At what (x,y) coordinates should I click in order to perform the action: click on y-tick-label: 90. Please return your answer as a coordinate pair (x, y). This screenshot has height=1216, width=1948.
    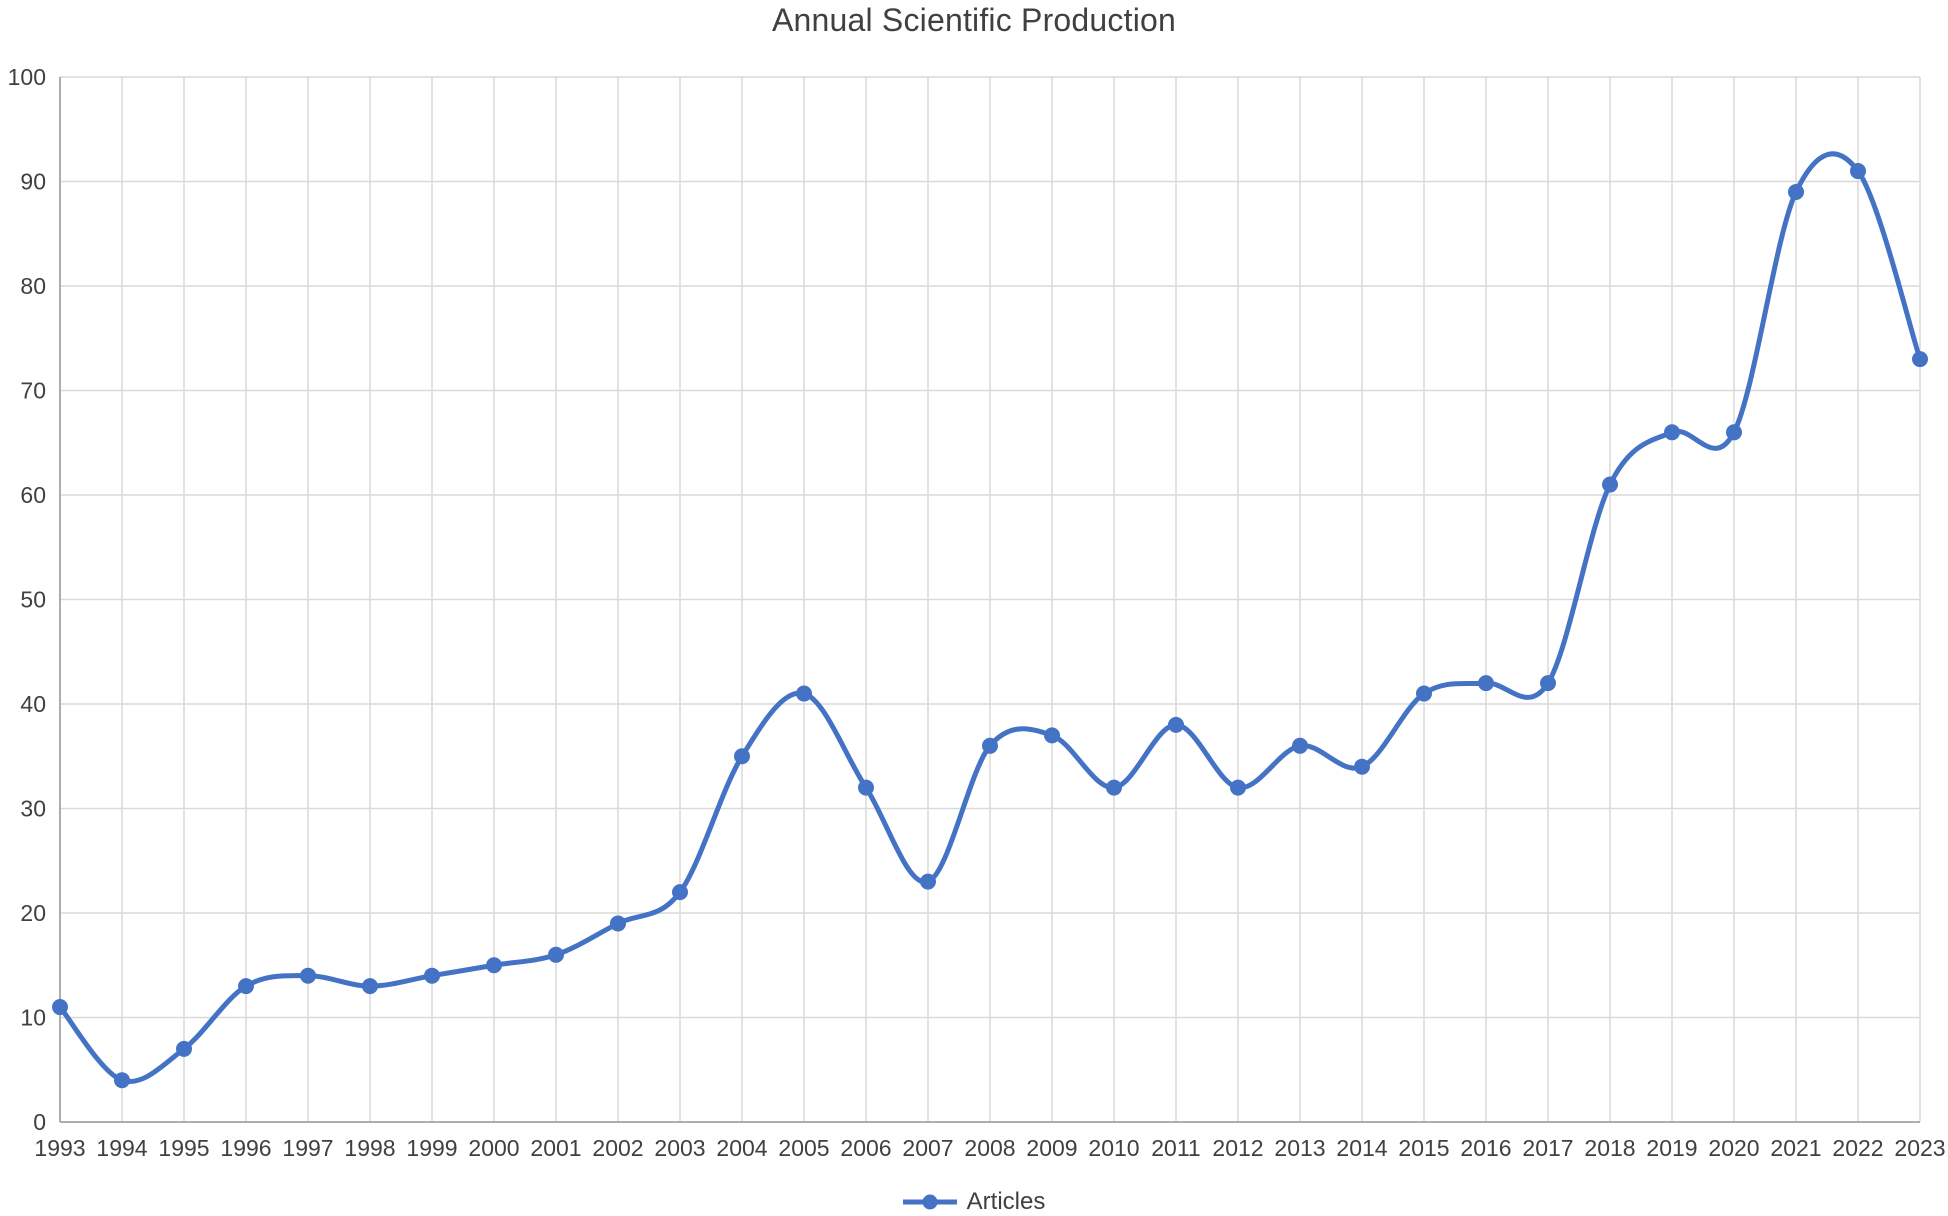
    Looking at the image, I should click on (33, 182).